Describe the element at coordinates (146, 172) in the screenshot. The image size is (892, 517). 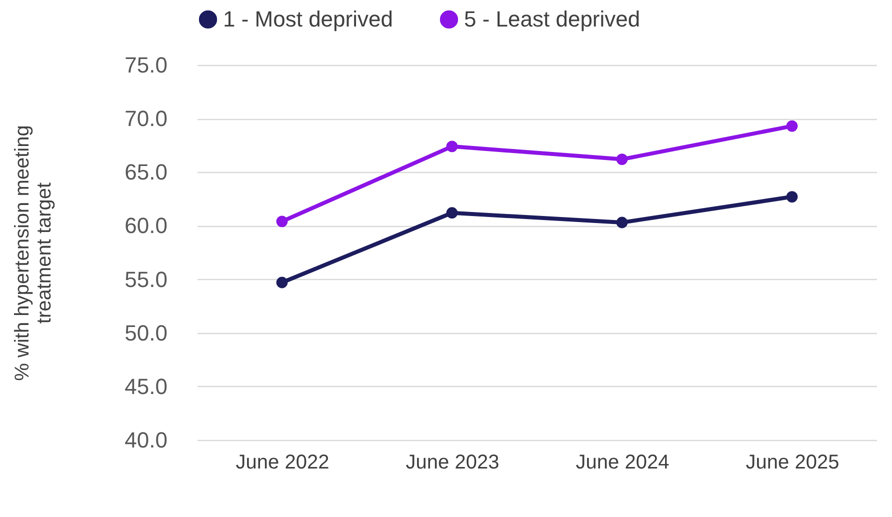
I see `y-tick-label: 65.0` at that location.